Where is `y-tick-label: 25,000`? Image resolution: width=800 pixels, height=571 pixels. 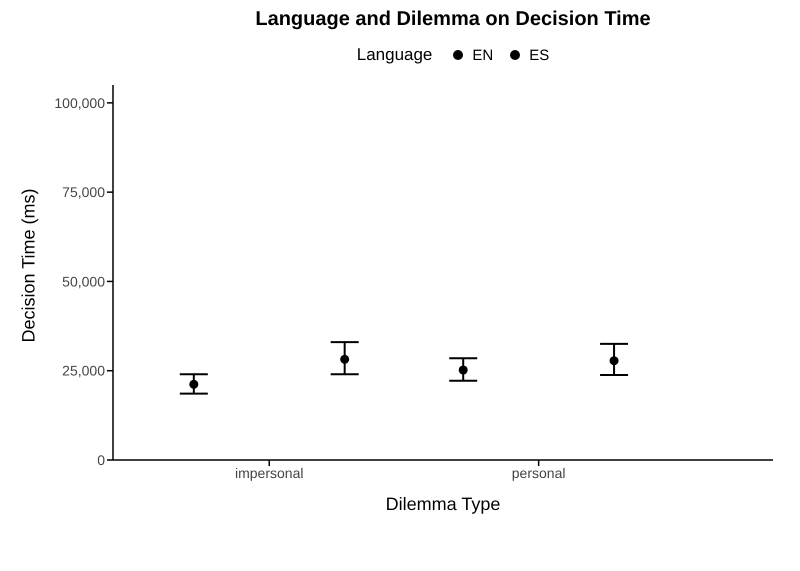
y-tick-label: 25,000 is located at coordinates (84, 370).